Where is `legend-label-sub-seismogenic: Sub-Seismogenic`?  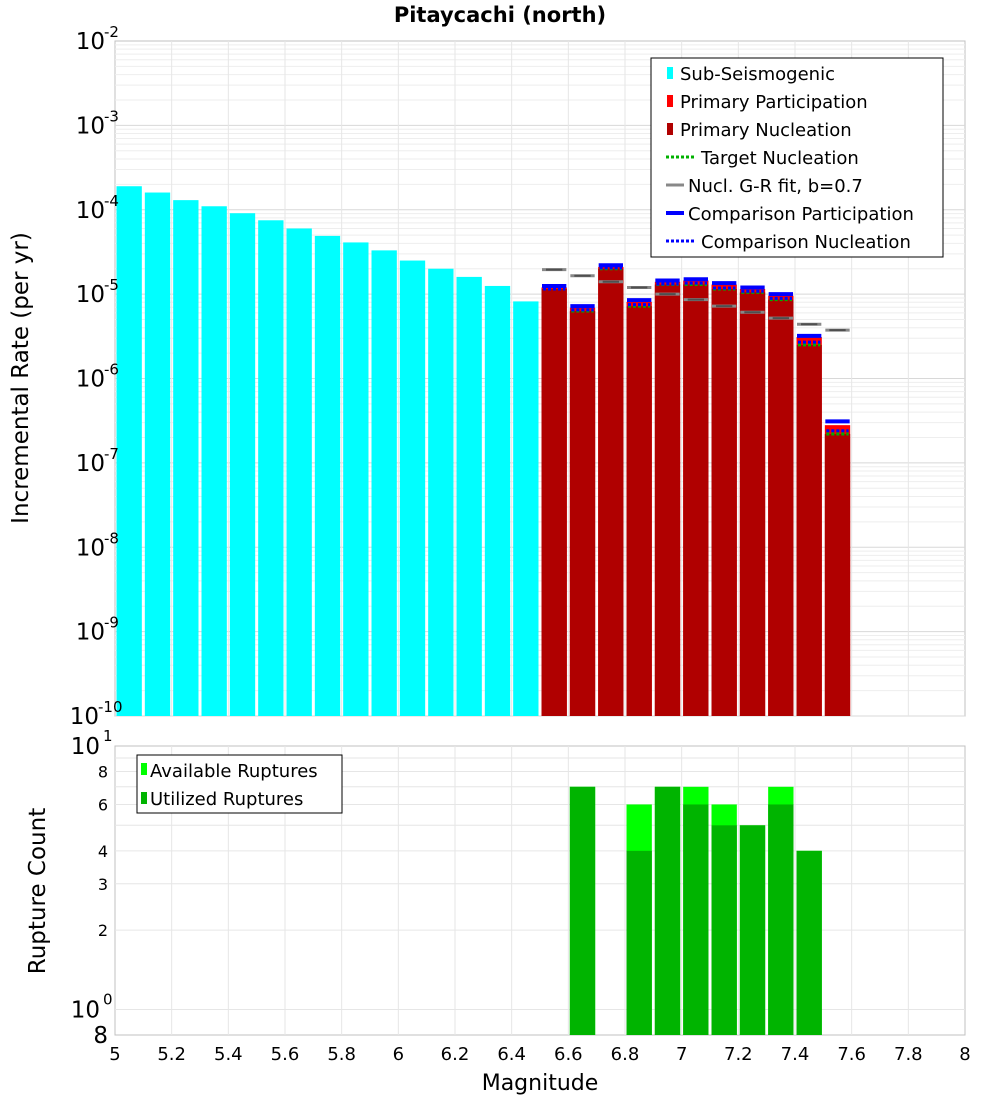
legend-label-sub-seismogenic: Sub-Seismogenic is located at coordinates (757, 74).